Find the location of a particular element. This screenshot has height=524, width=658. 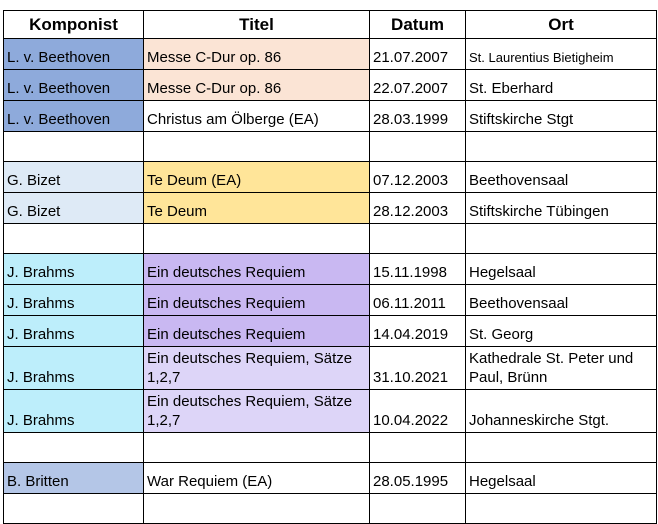

cell-ort: Stiftskirche Stgt is located at coordinates (561, 116).